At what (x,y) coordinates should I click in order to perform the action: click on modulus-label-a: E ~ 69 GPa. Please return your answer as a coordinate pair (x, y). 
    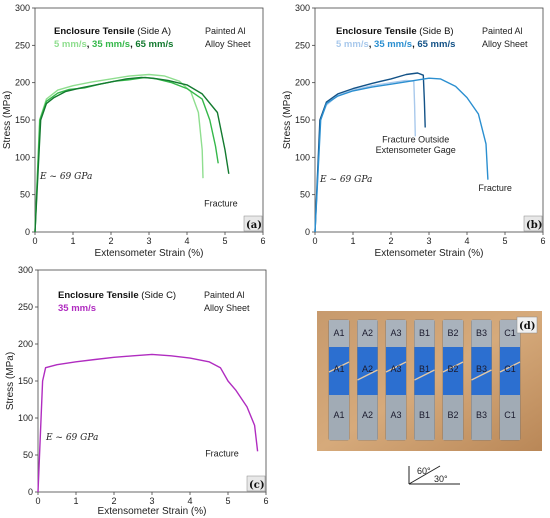
    Looking at the image, I should click on (65, 177).